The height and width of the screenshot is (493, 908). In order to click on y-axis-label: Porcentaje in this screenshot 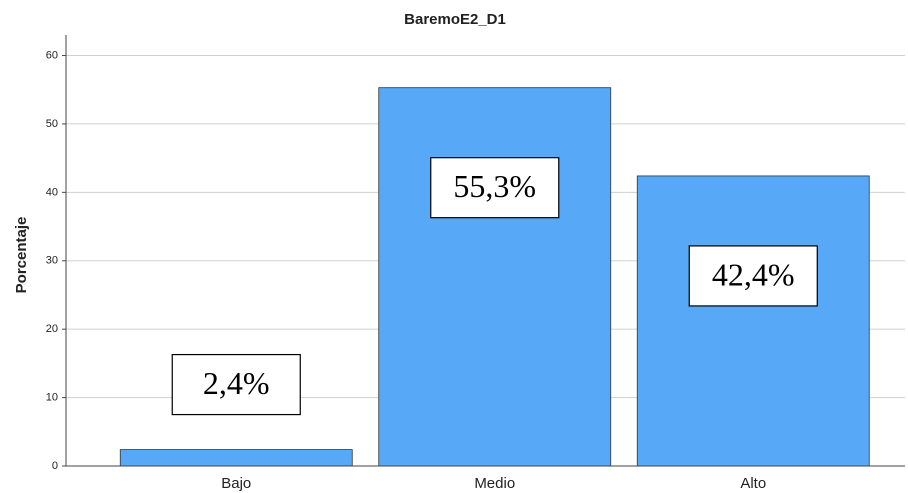, I will do `click(21, 255)`.